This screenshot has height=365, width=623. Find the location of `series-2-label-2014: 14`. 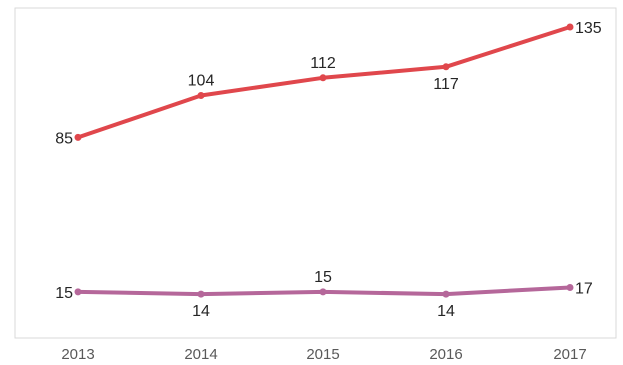

series-2-label-2014: 14 is located at coordinates (201, 311).